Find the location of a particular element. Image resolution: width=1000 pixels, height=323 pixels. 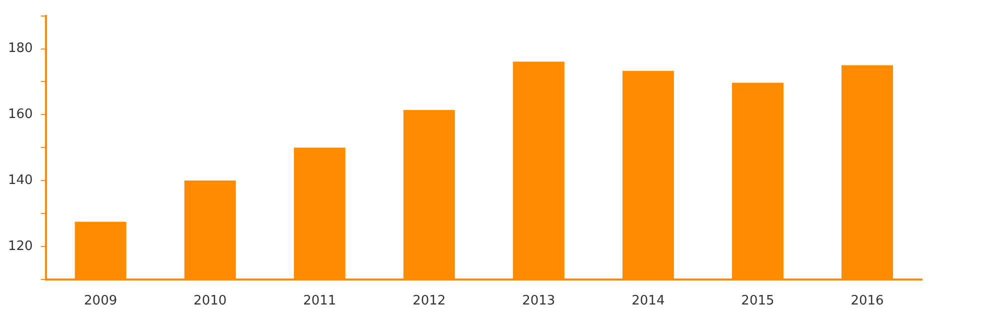

y-tick-label: 140 is located at coordinates (20, 180).